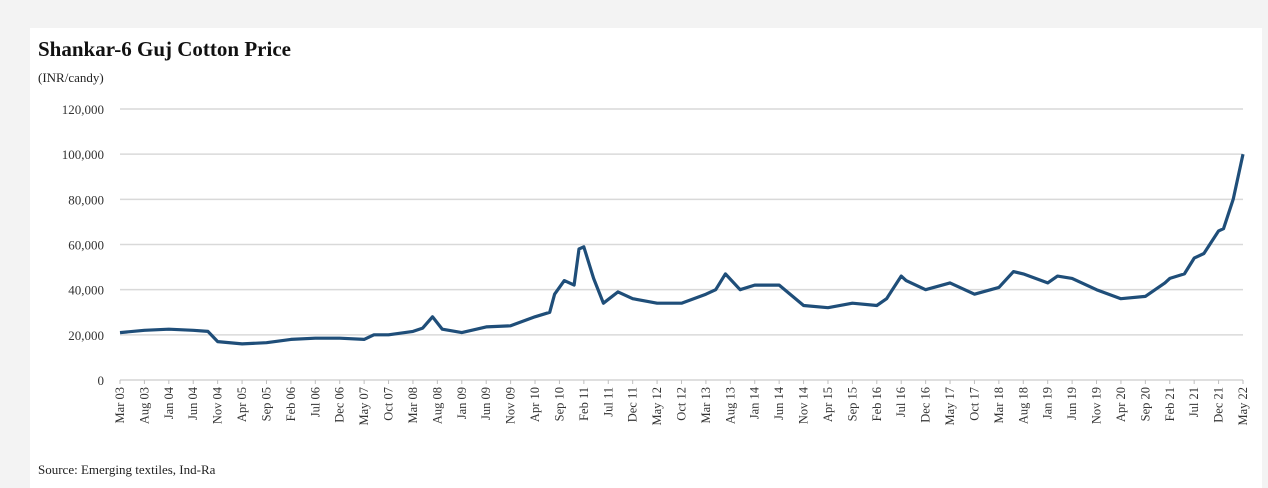  What do you see at coordinates (730, 405) in the screenshot?
I see `x-tick-label: Aug 13` at bounding box center [730, 405].